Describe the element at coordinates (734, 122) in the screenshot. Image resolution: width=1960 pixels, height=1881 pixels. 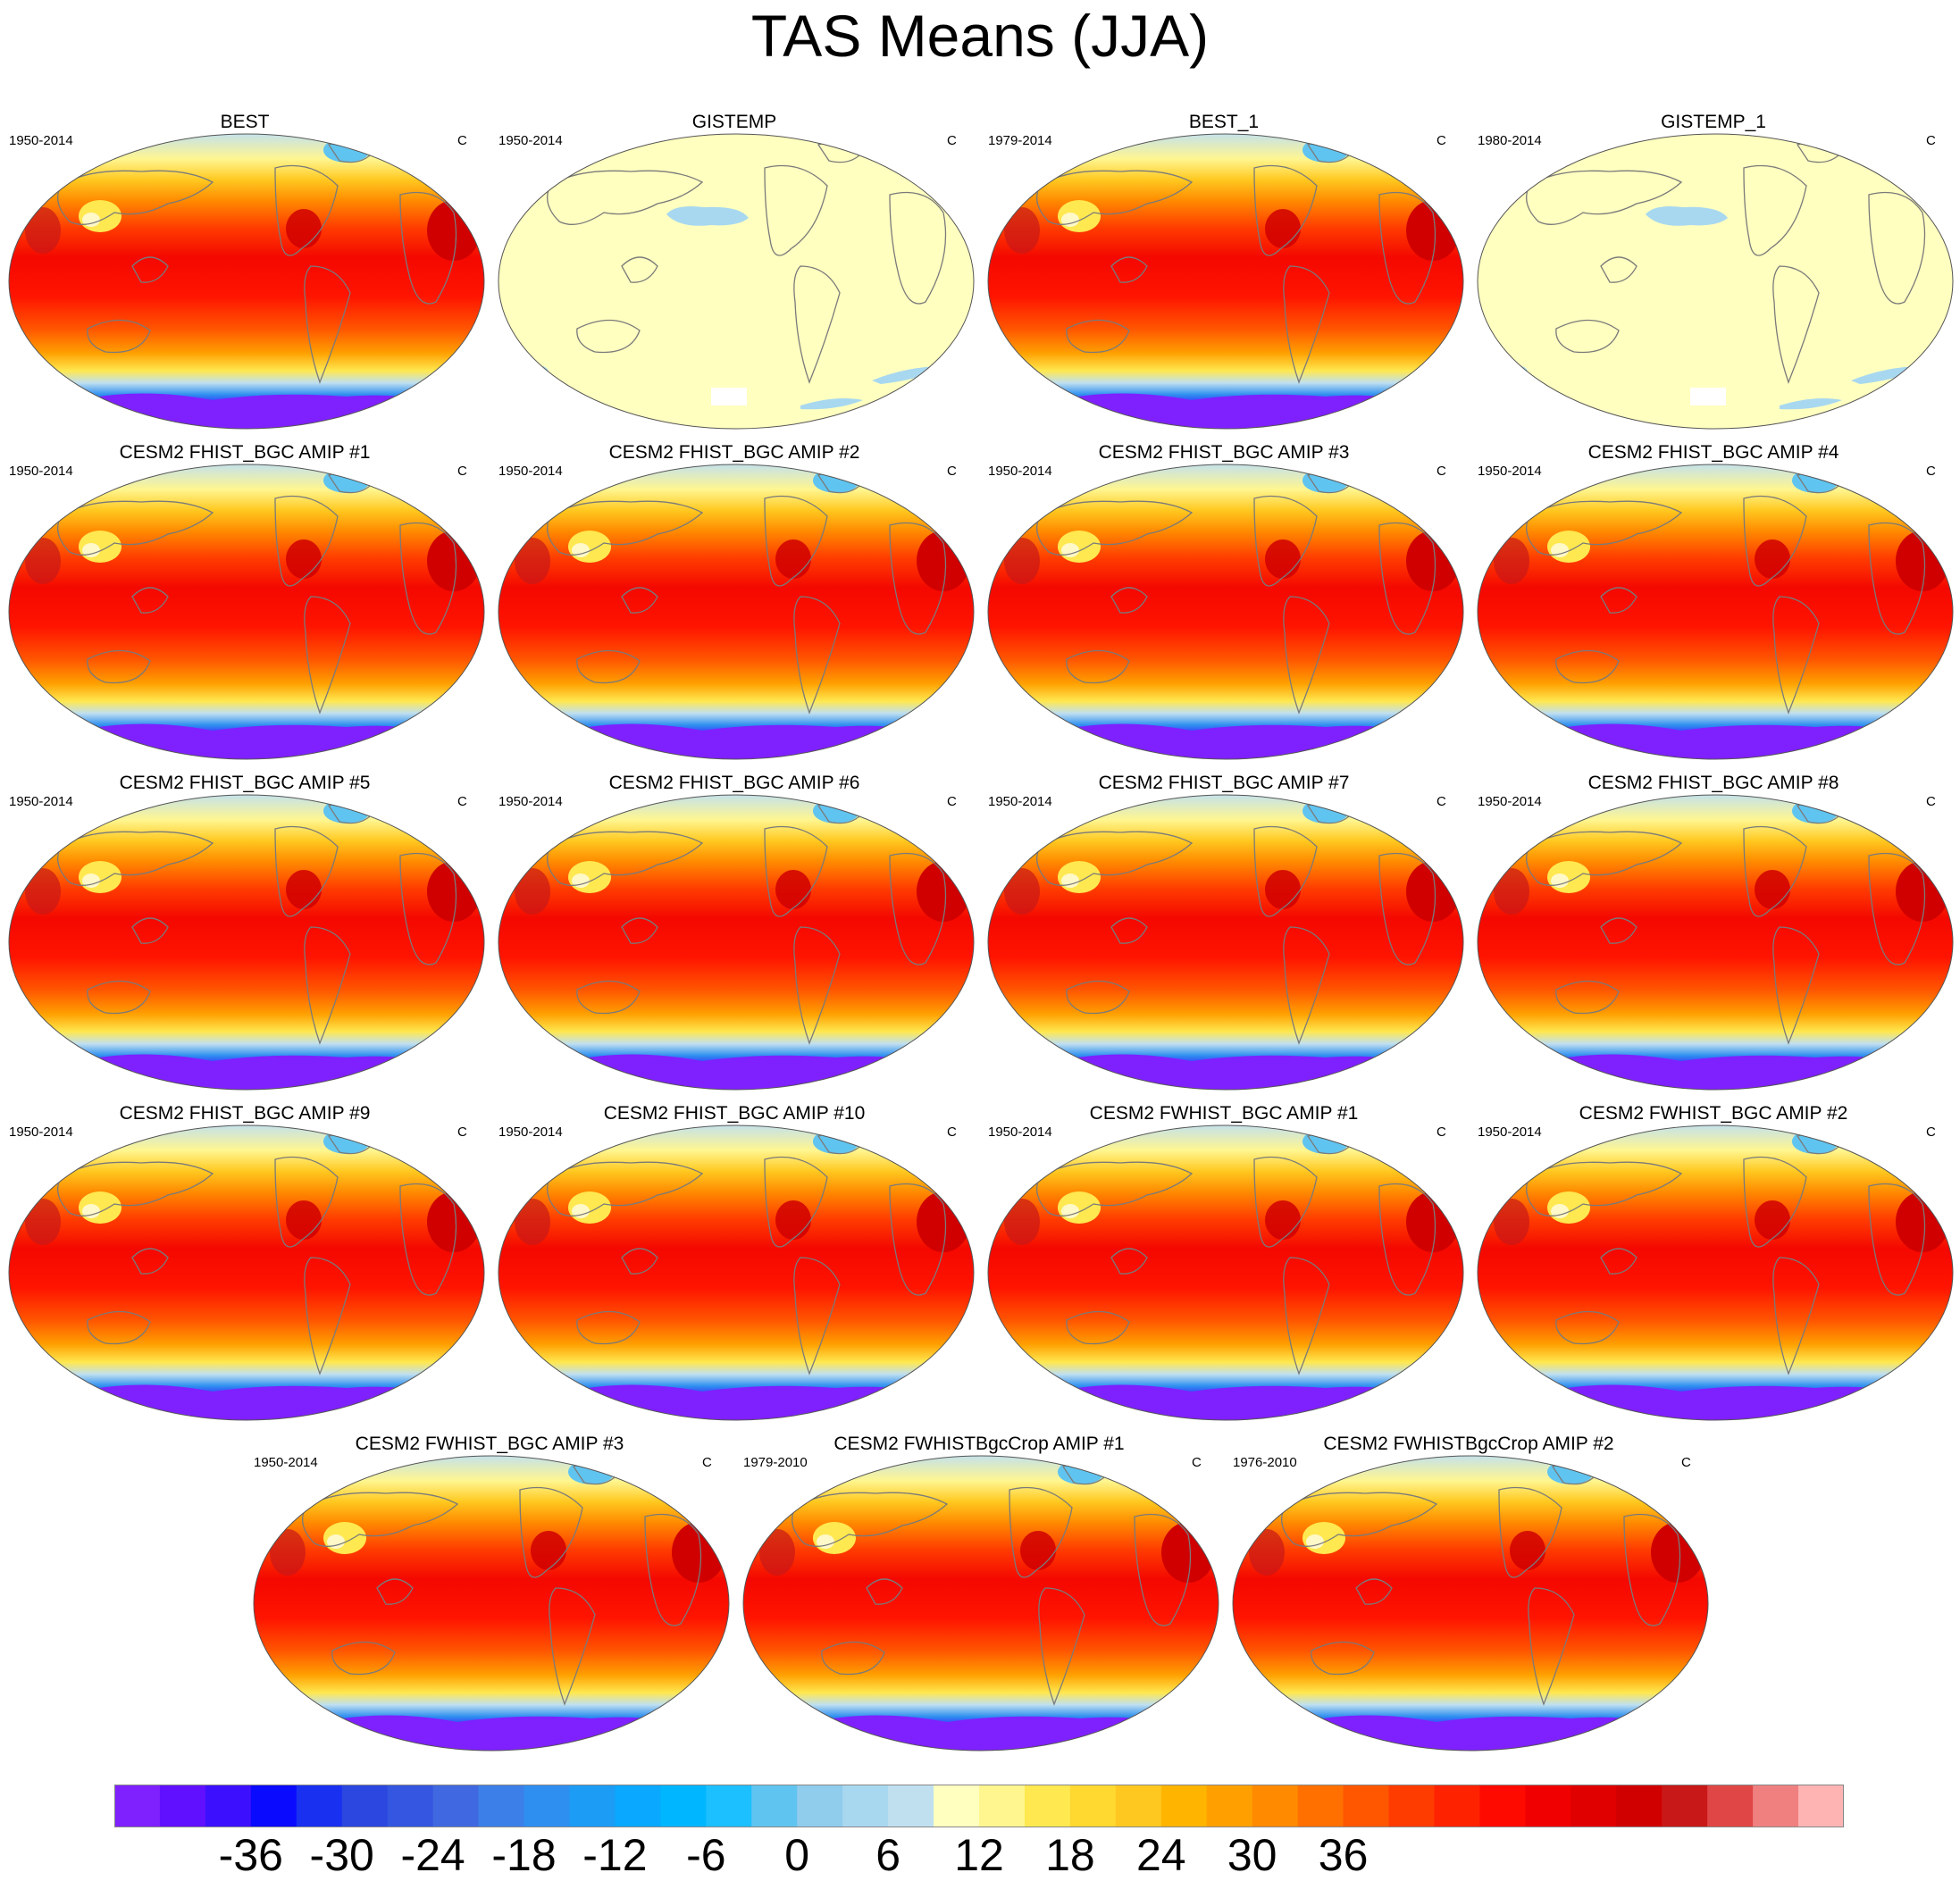
I see `panel-title: GISTEMP` at that location.